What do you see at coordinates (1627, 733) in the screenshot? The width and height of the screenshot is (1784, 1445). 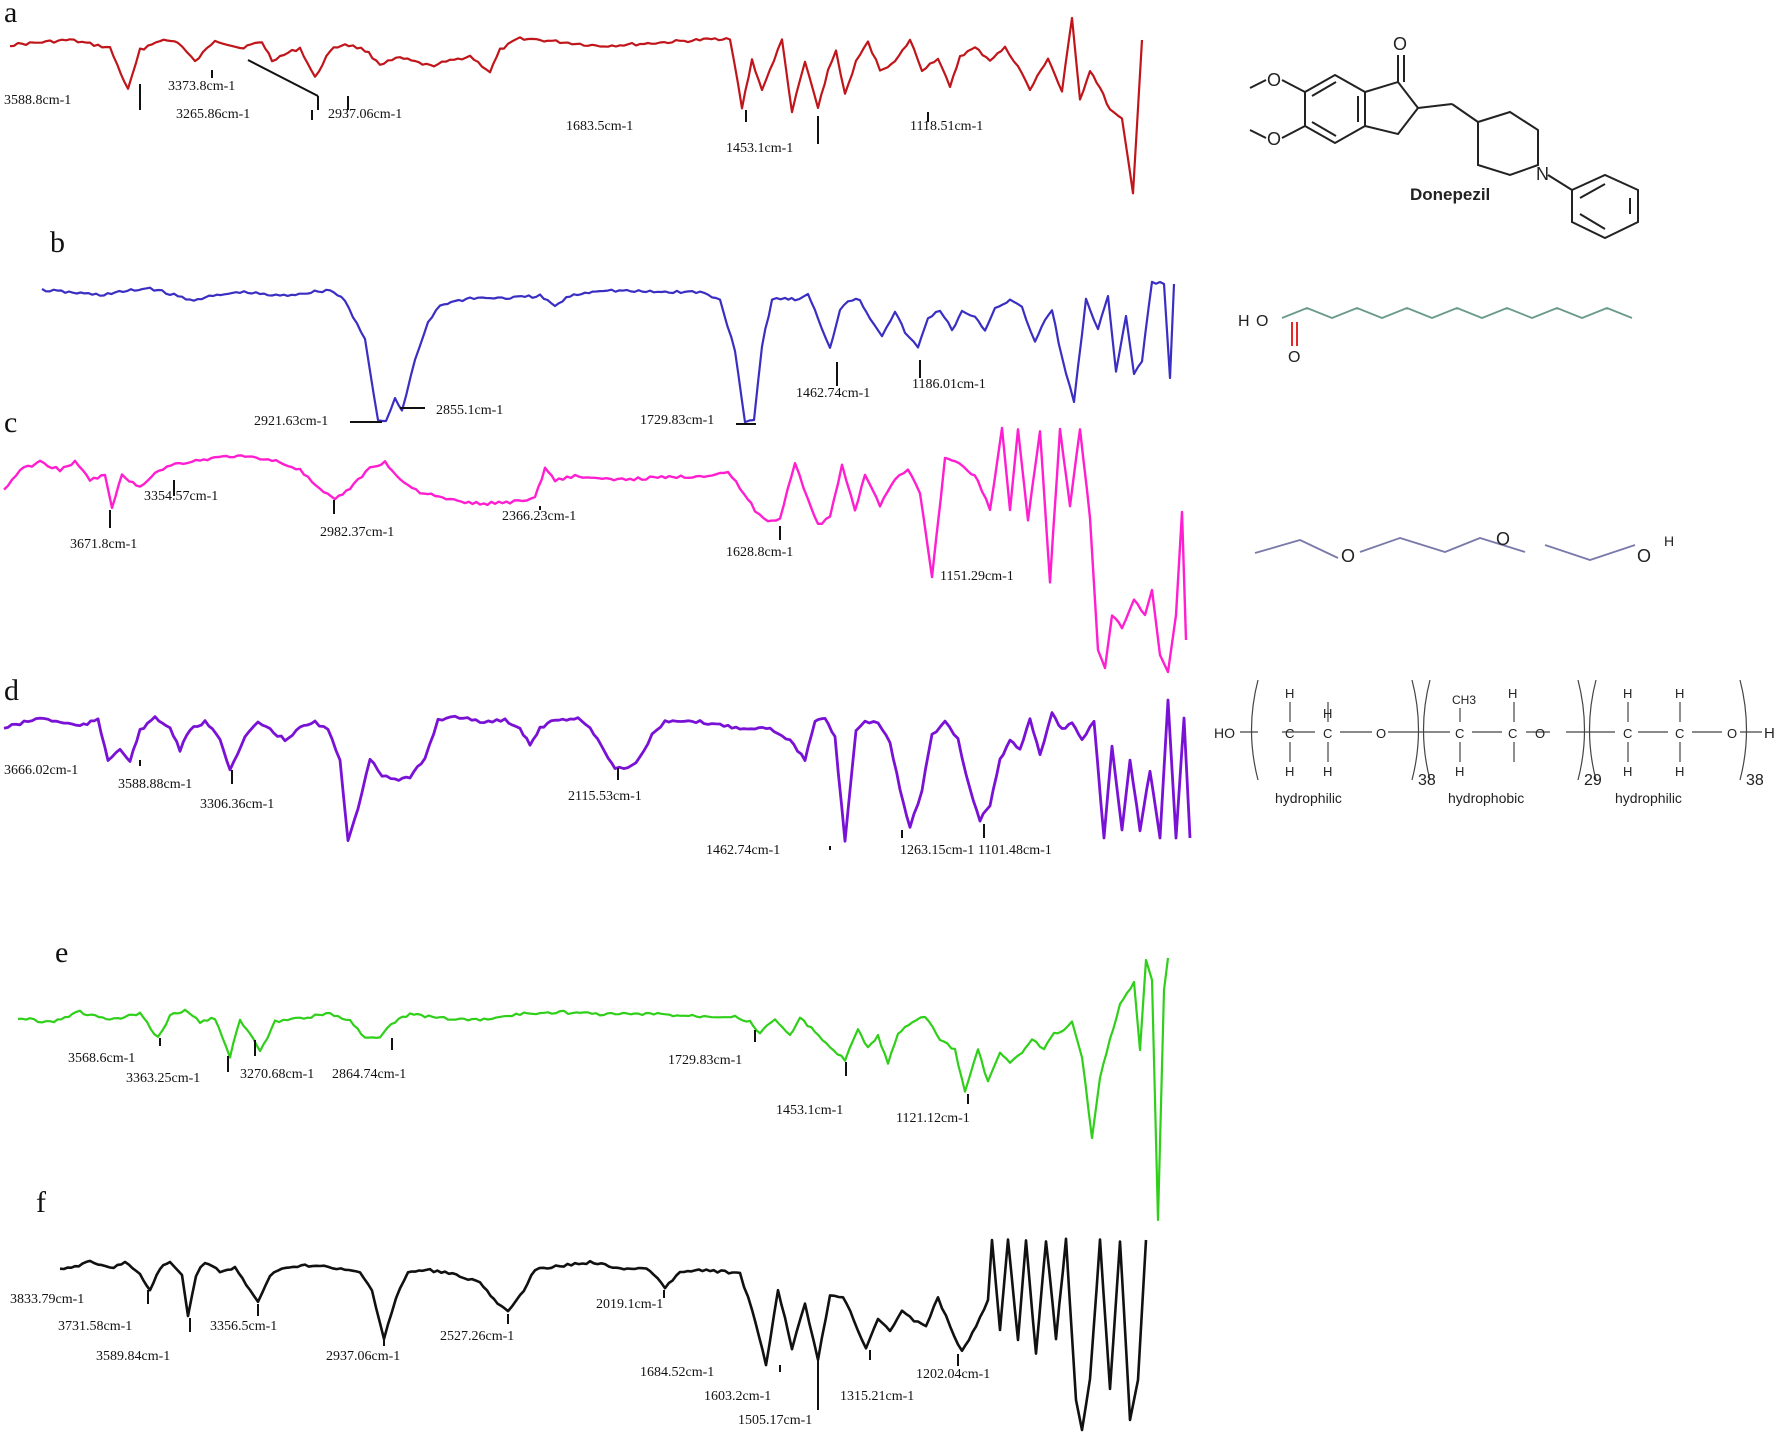 I see `poloxamer-atom-14: C` at bounding box center [1627, 733].